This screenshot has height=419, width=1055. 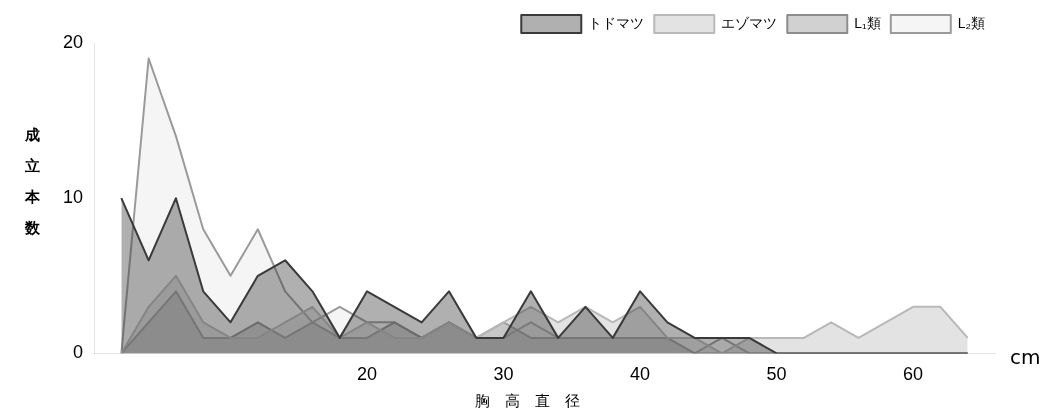 What do you see at coordinates (78, 352) in the screenshot?
I see `y-tick-label: 0` at bounding box center [78, 352].